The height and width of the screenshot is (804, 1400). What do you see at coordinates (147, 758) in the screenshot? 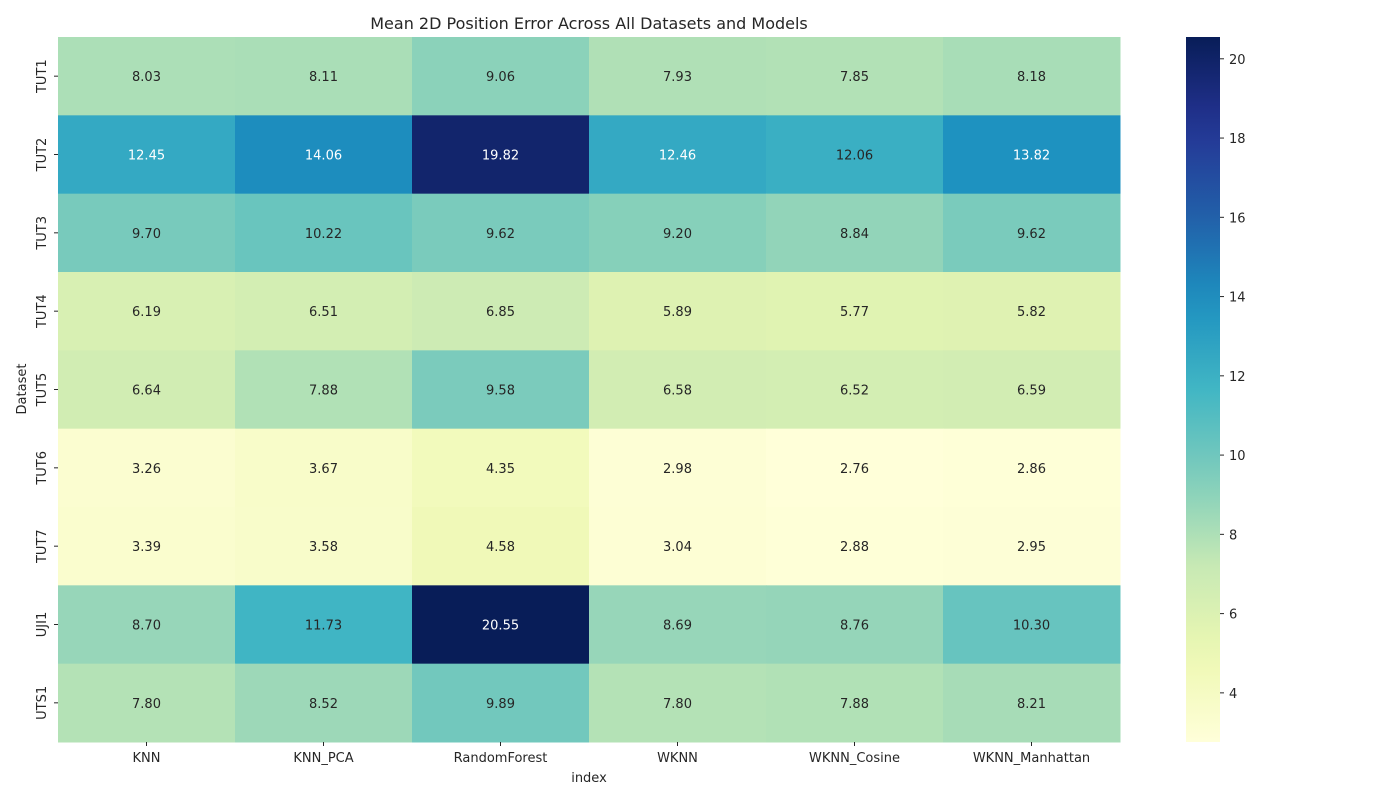
I see `x-tick-label: KNN` at bounding box center [147, 758].